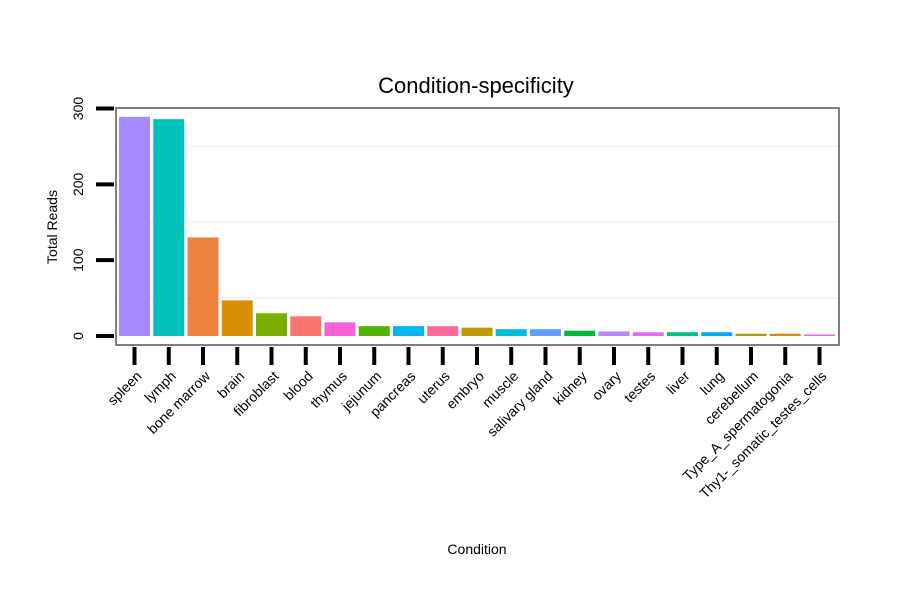 This screenshot has width=900, height=600. I want to click on y-tick-label: 0, so click(78, 336).